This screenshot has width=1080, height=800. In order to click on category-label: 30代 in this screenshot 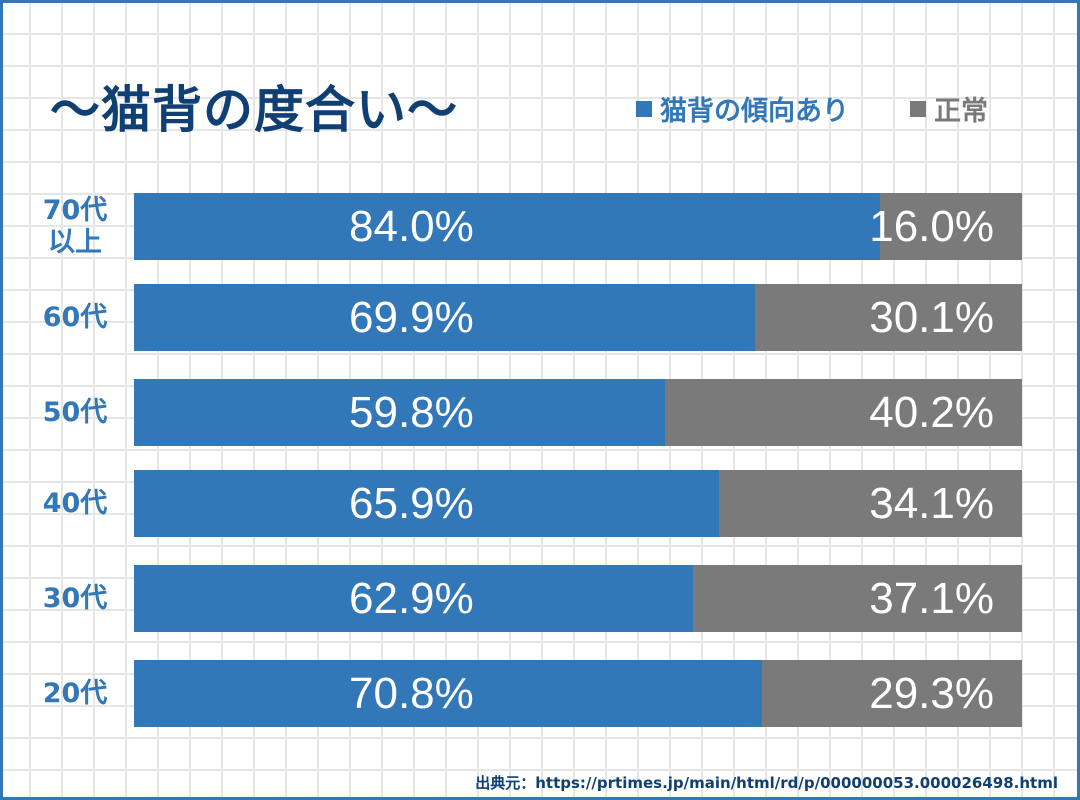, I will do `click(75, 599)`.